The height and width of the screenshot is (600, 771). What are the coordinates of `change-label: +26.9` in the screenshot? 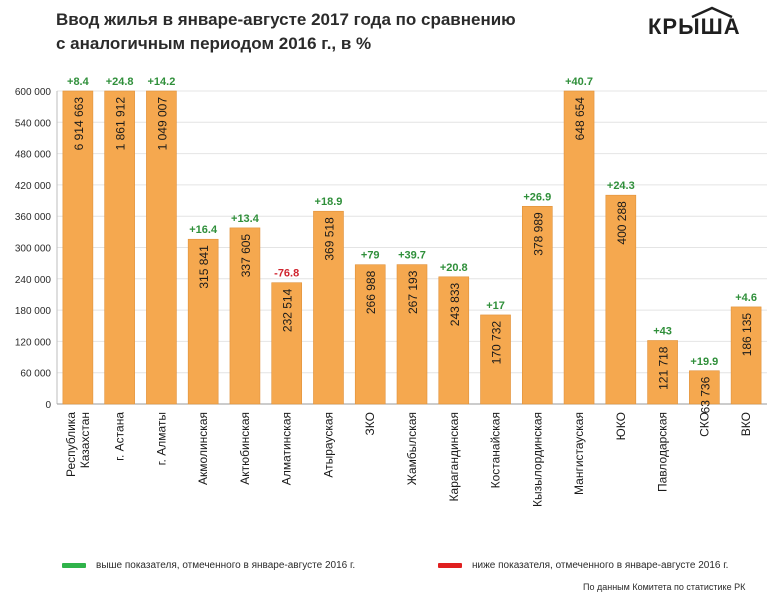 It's located at (537, 197).